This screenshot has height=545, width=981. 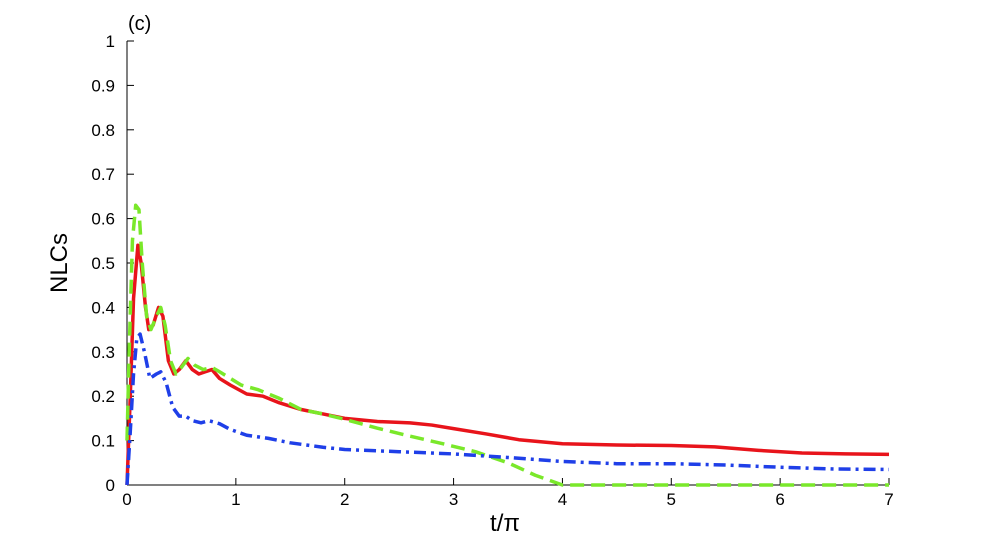 What do you see at coordinates (505, 523) in the screenshot?
I see `x-axis-title: t/π` at bounding box center [505, 523].